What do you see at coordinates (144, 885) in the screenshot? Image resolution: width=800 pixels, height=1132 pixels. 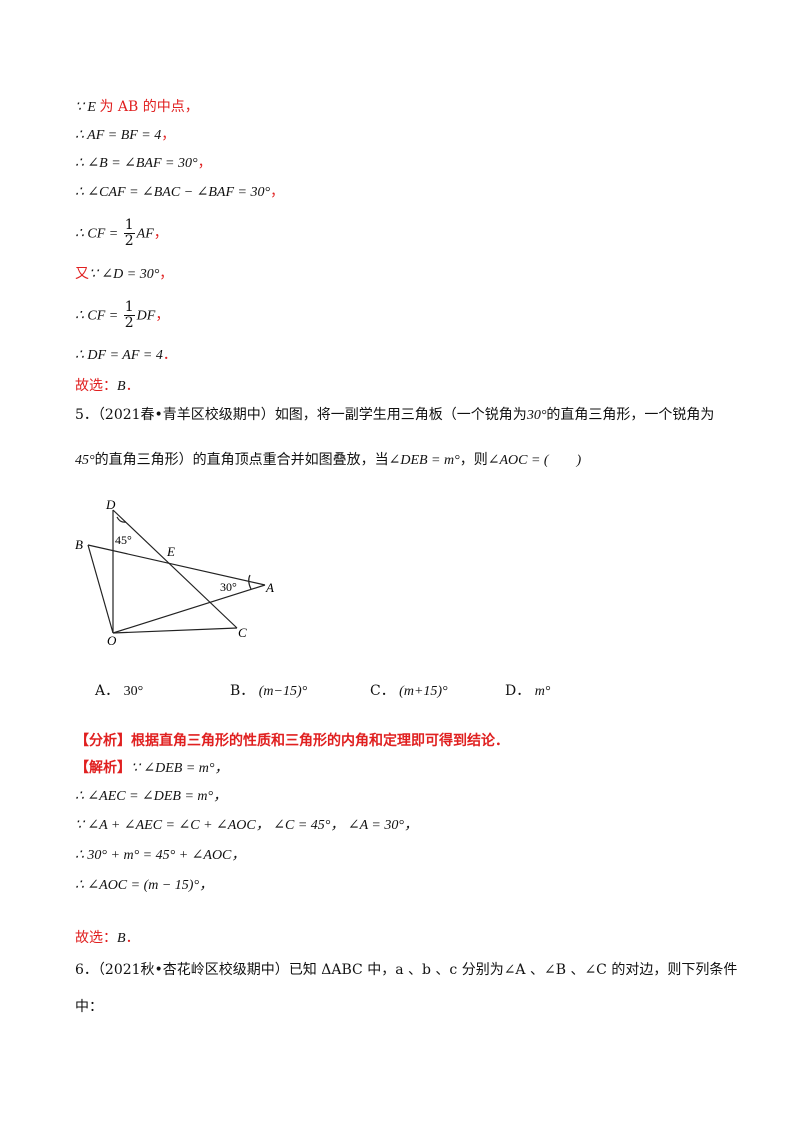 I see `solution-5-line-5: ∴ ∠AOC = (m − 15)°，` at bounding box center [144, 885].